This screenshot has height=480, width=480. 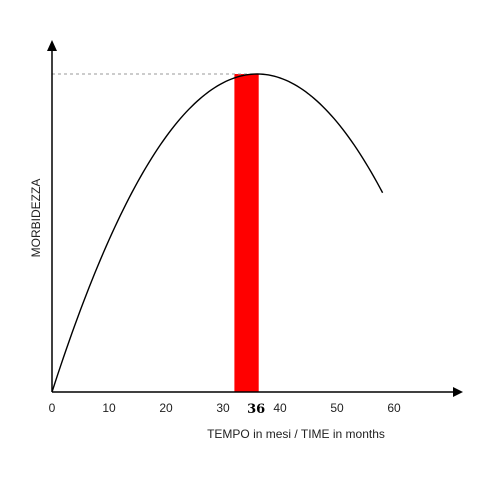 What do you see at coordinates (109, 408) in the screenshot?
I see `x-tick-label: 10` at bounding box center [109, 408].